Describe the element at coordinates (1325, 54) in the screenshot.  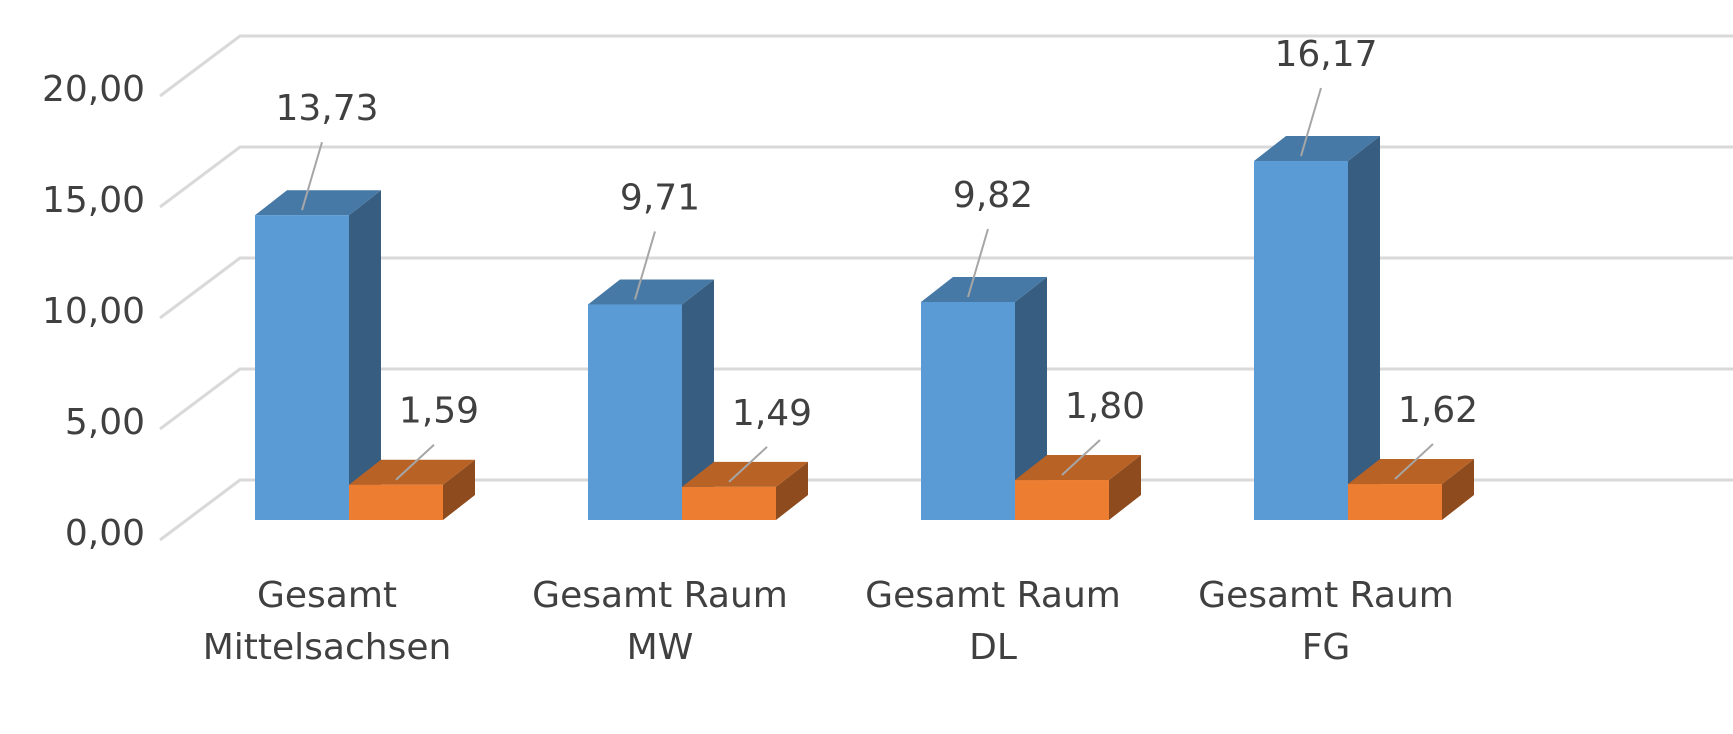
I see `data-label: 16,17` at that location.